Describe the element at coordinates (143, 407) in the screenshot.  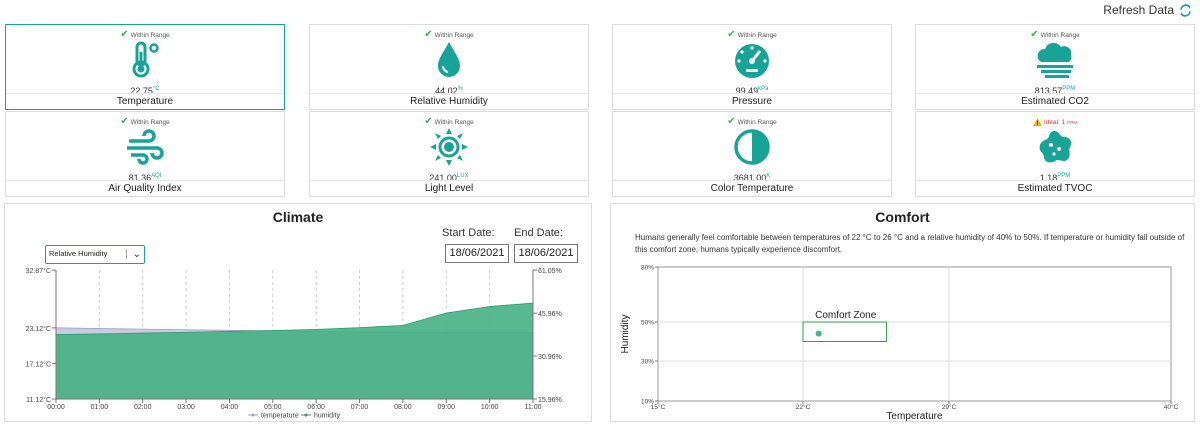
I see `x-tick-label: 02:00` at that location.